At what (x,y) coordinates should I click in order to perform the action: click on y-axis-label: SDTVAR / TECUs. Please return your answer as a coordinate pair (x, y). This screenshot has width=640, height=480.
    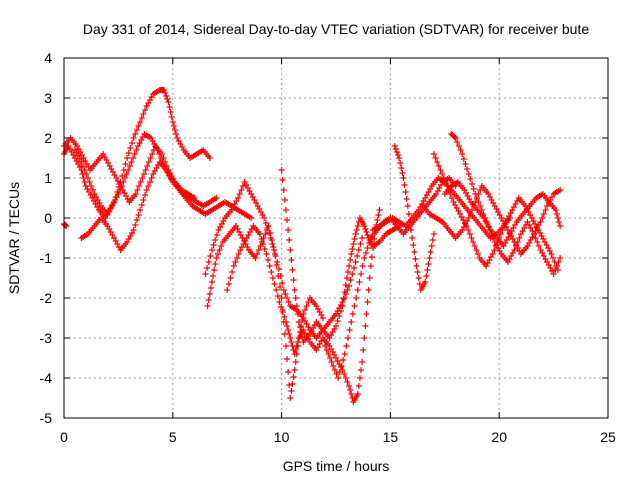
    Looking at the image, I should click on (14, 238).